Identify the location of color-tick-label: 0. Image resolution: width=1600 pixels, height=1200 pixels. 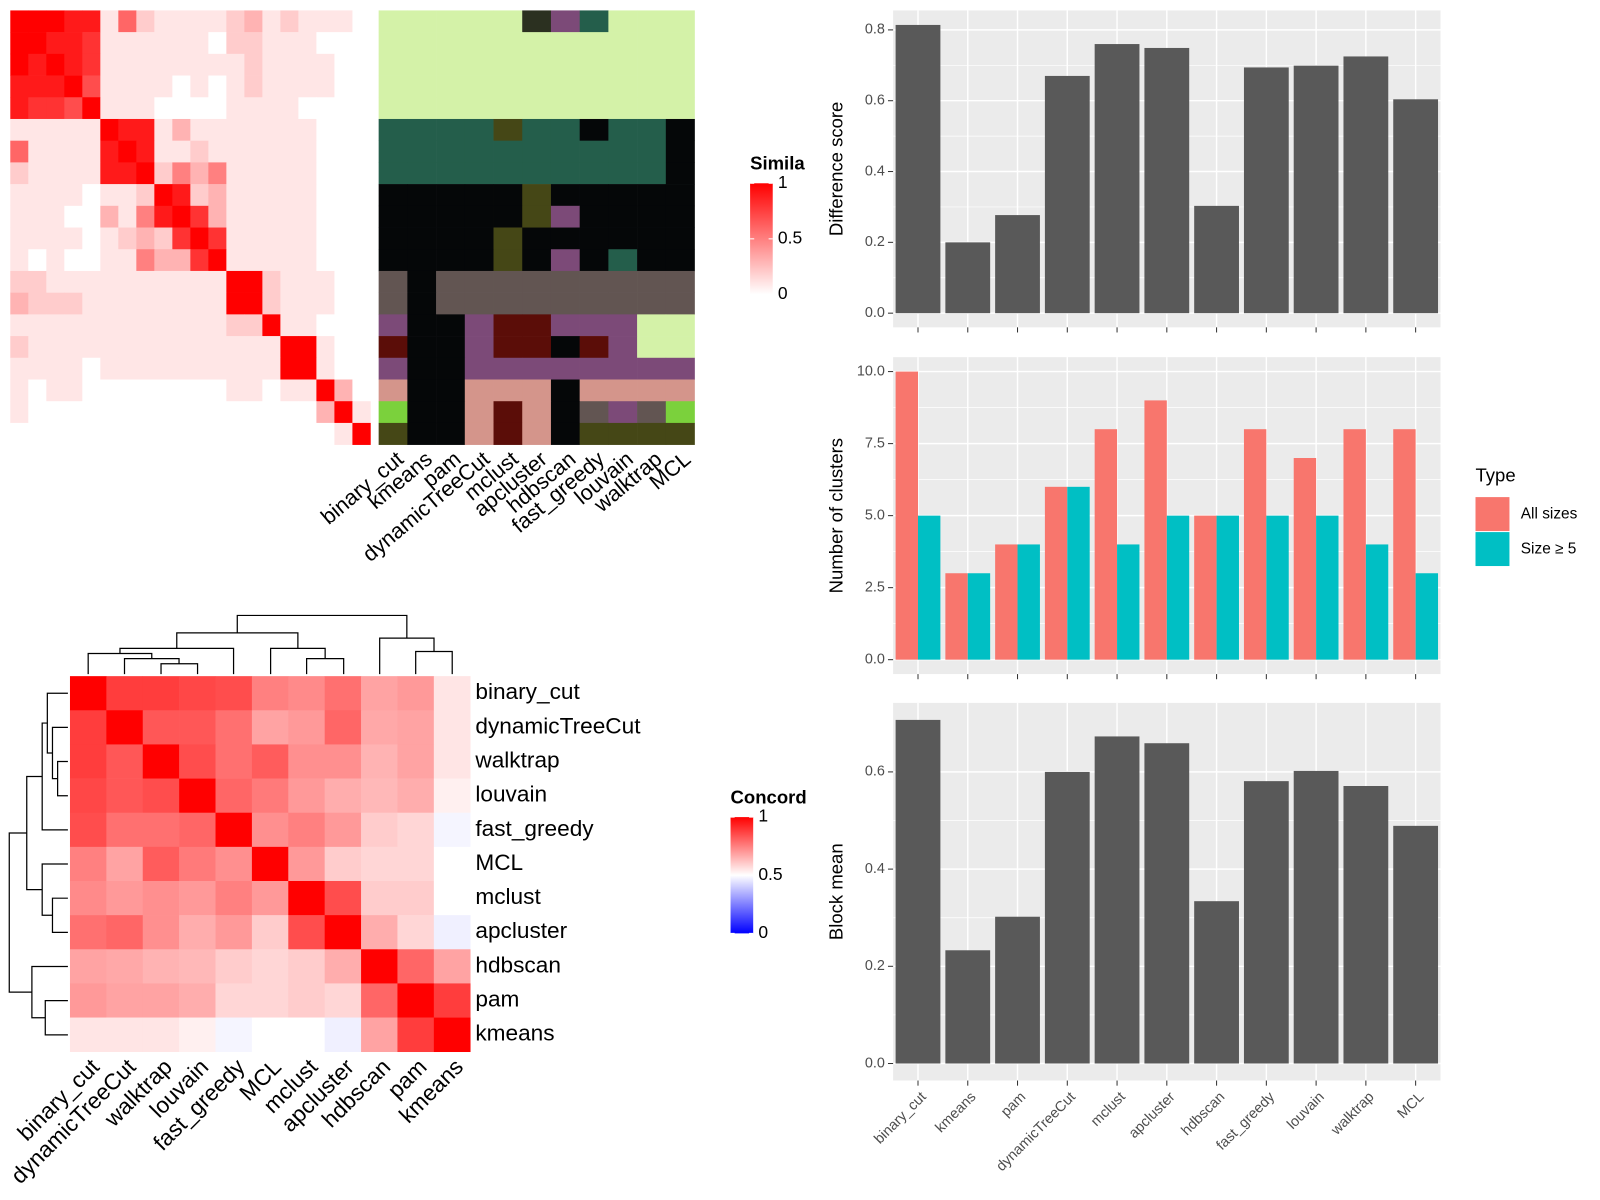
(783, 293).